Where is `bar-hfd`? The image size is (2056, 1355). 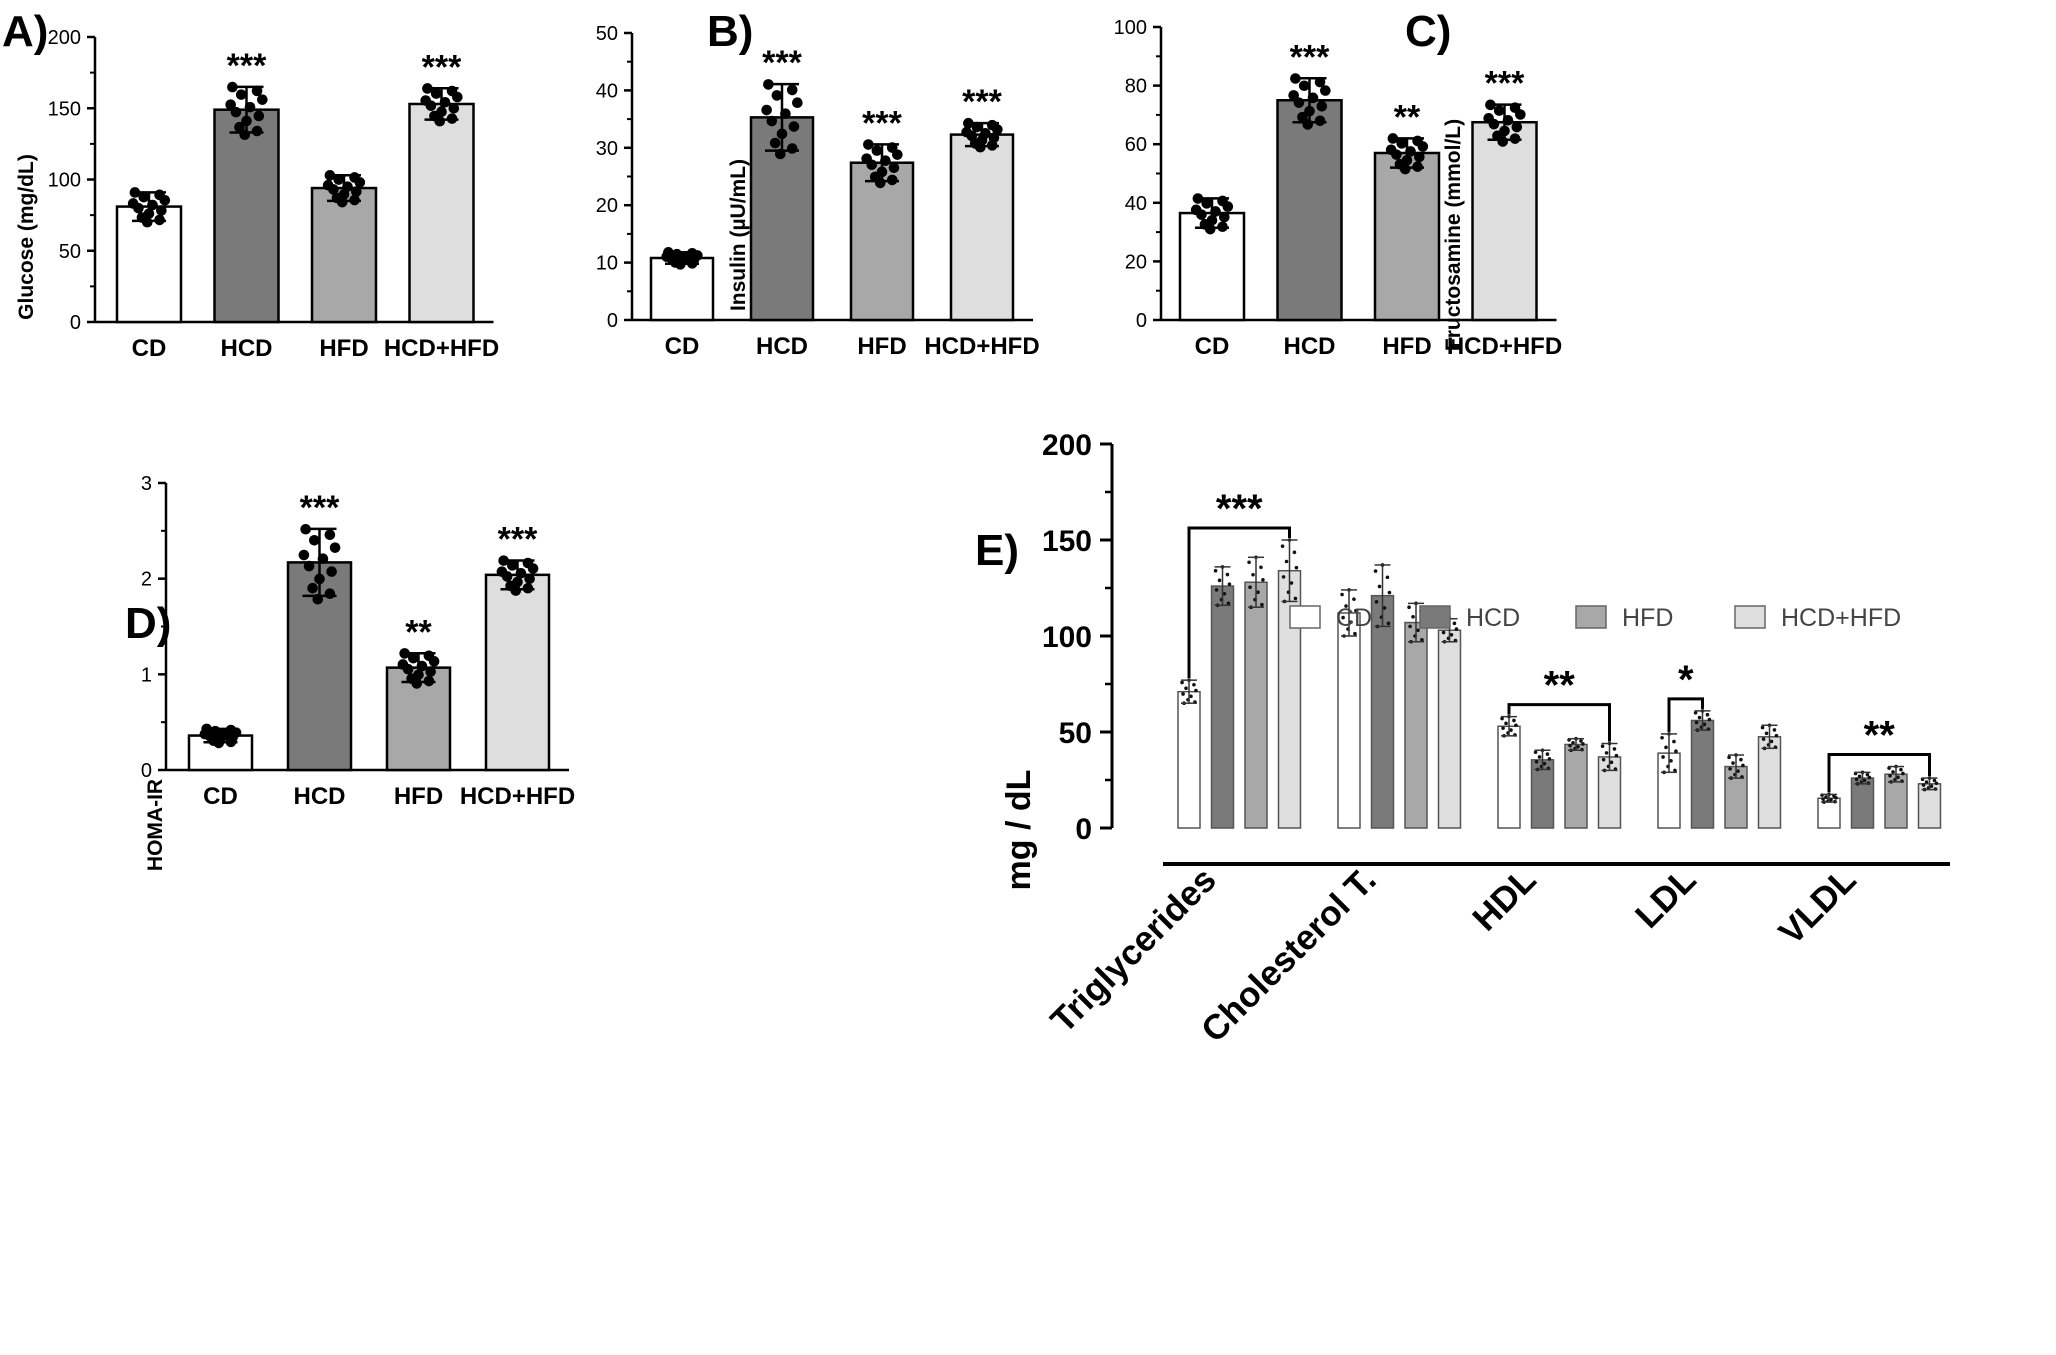 bar-hfd is located at coordinates (882, 241).